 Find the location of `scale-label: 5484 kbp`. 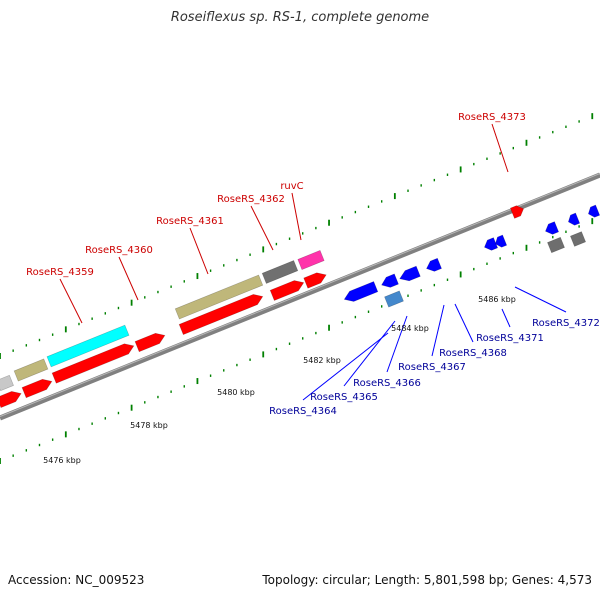

scale-label: 5484 kbp is located at coordinates (410, 328).